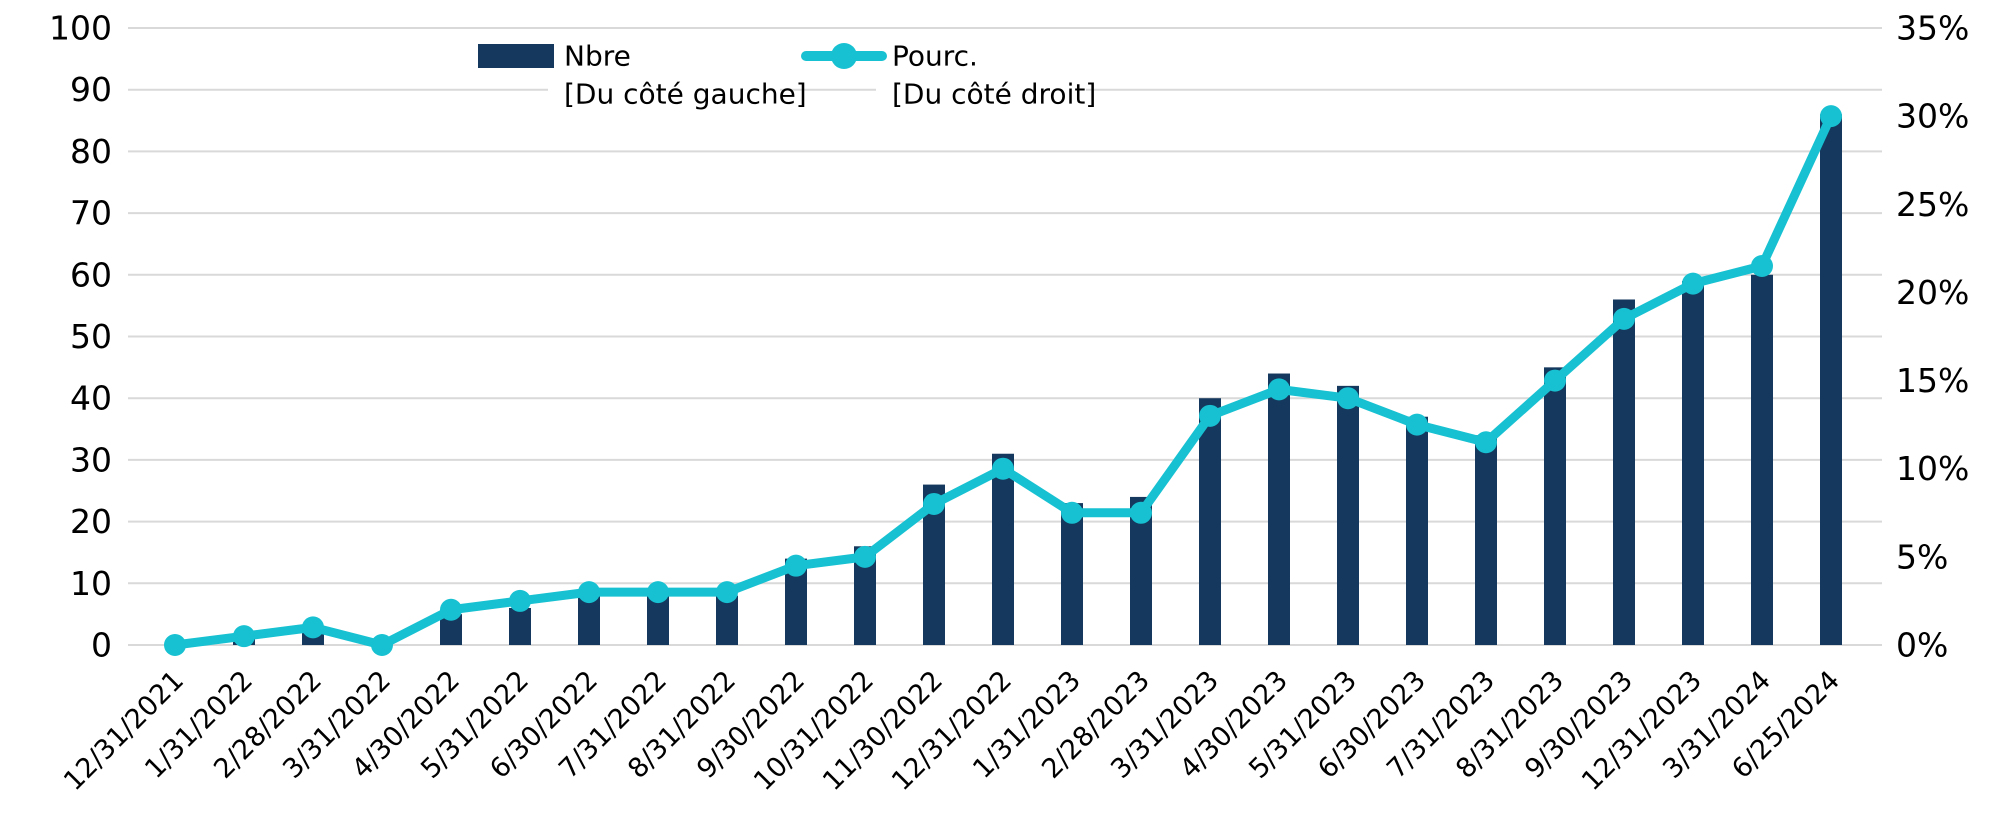 The image size is (2000, 838). Describe the element at coordinates (1555, 380) in the screenshot. I see `line-marker-8/31/2023` at that location.